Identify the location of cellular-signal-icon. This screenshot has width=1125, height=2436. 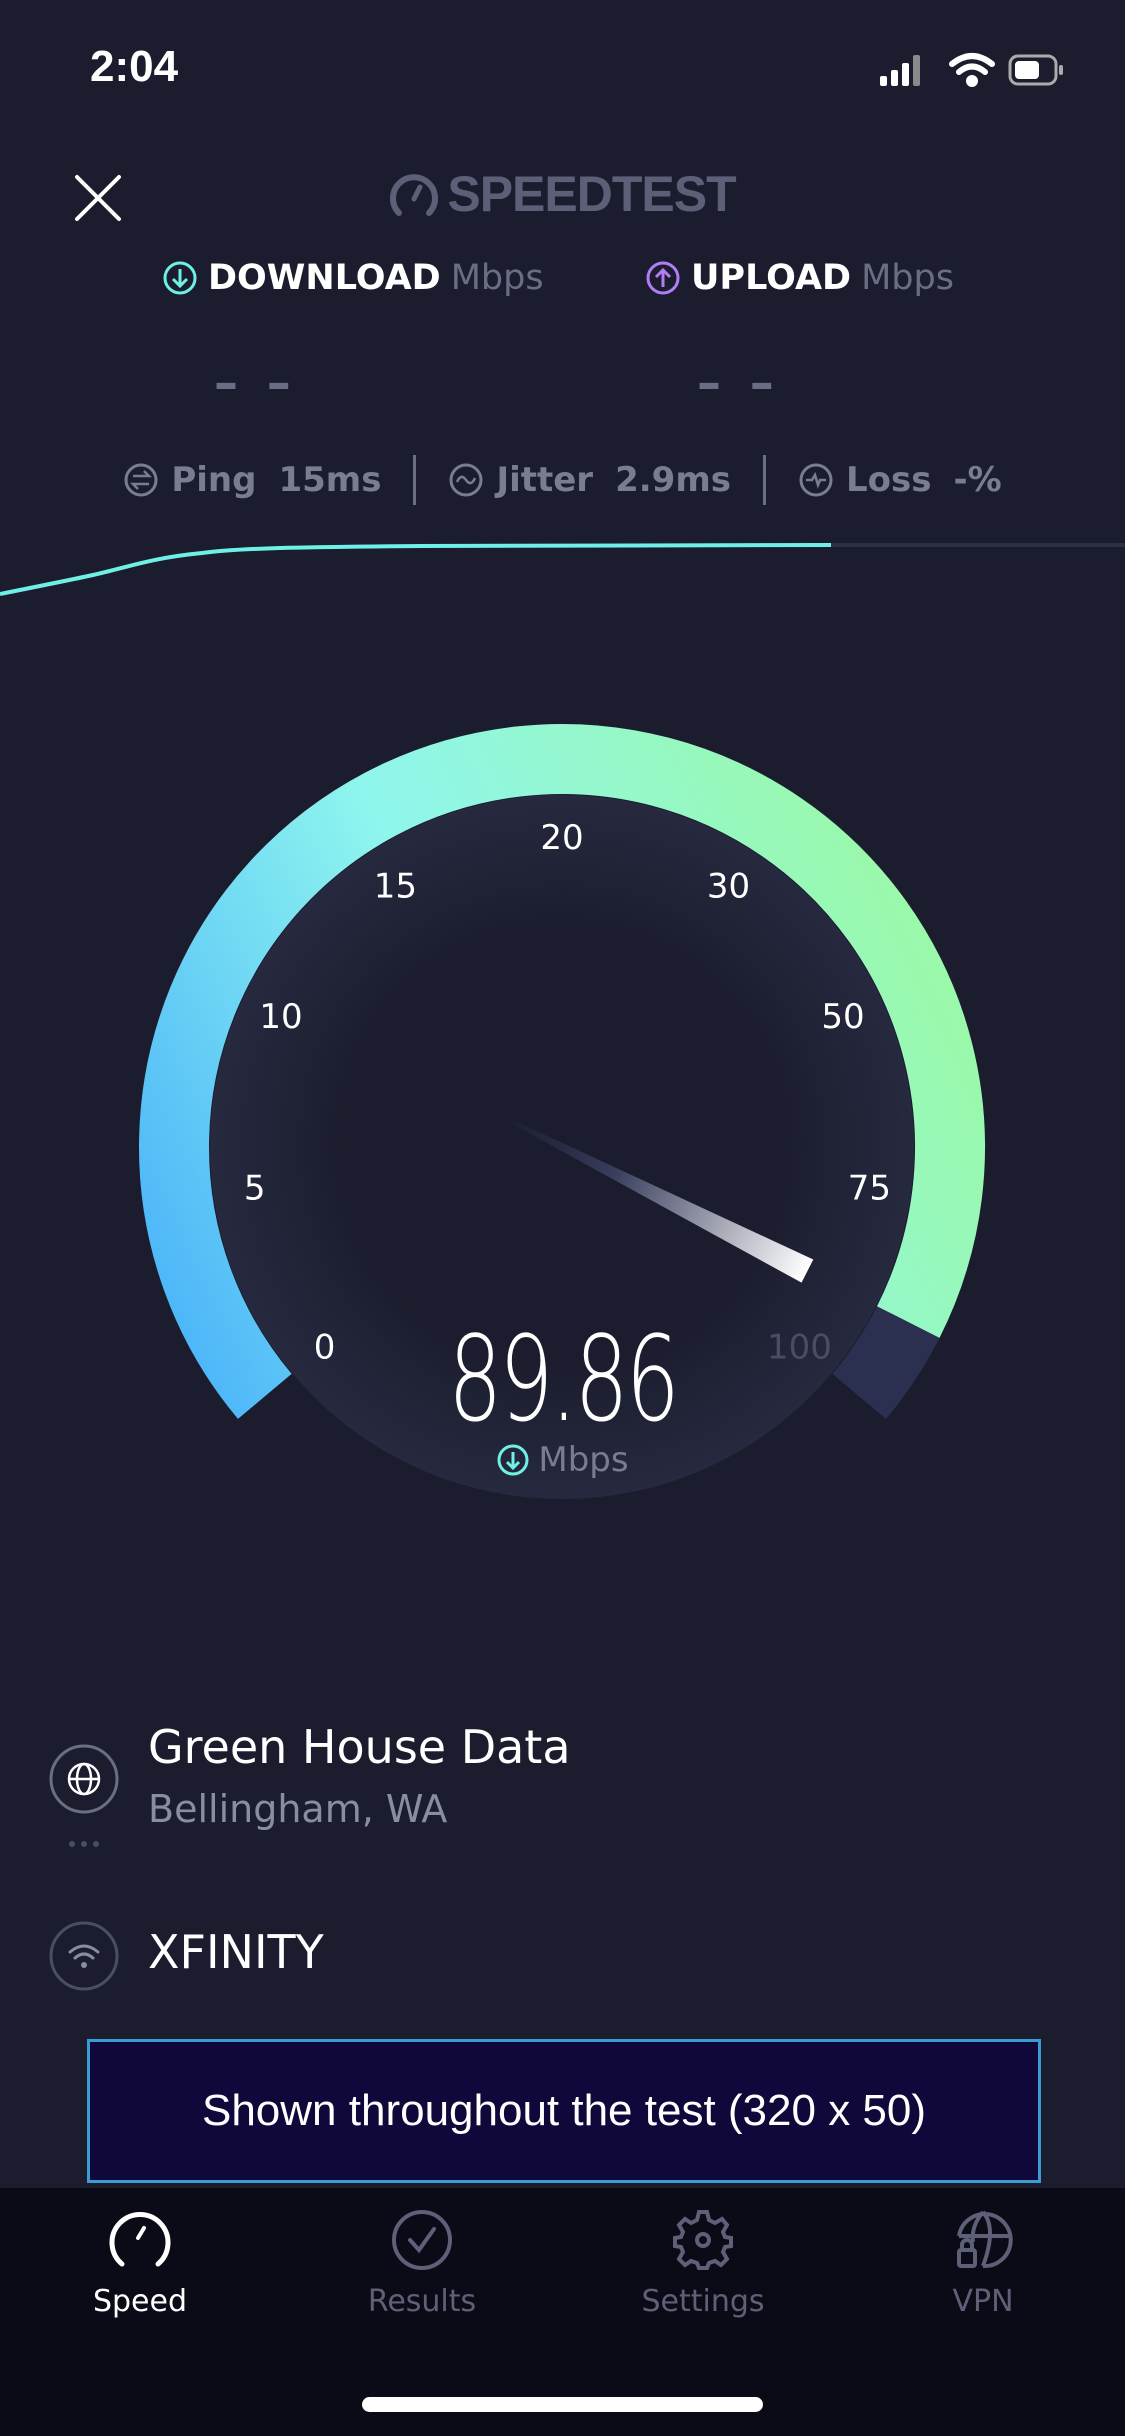
(900, 70).